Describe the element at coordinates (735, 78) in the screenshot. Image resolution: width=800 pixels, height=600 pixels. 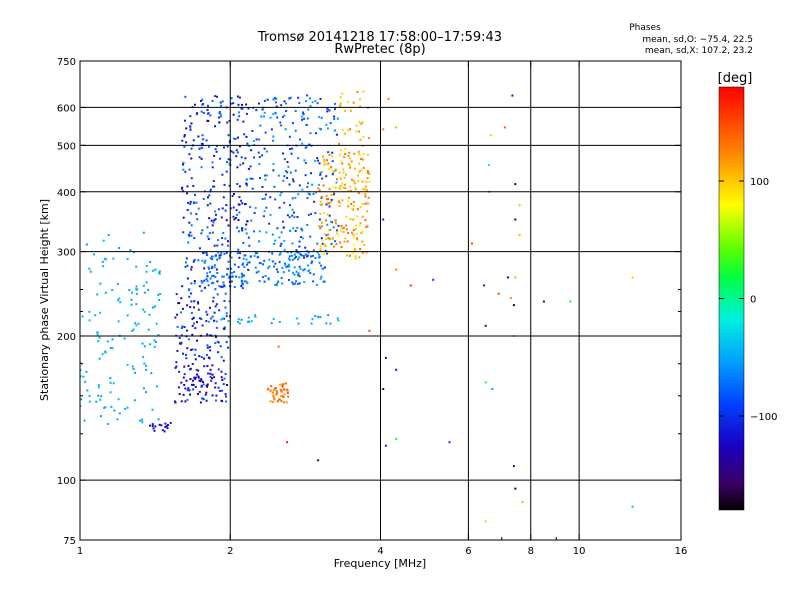
I see `colorbar-label: [deg]` at that location.